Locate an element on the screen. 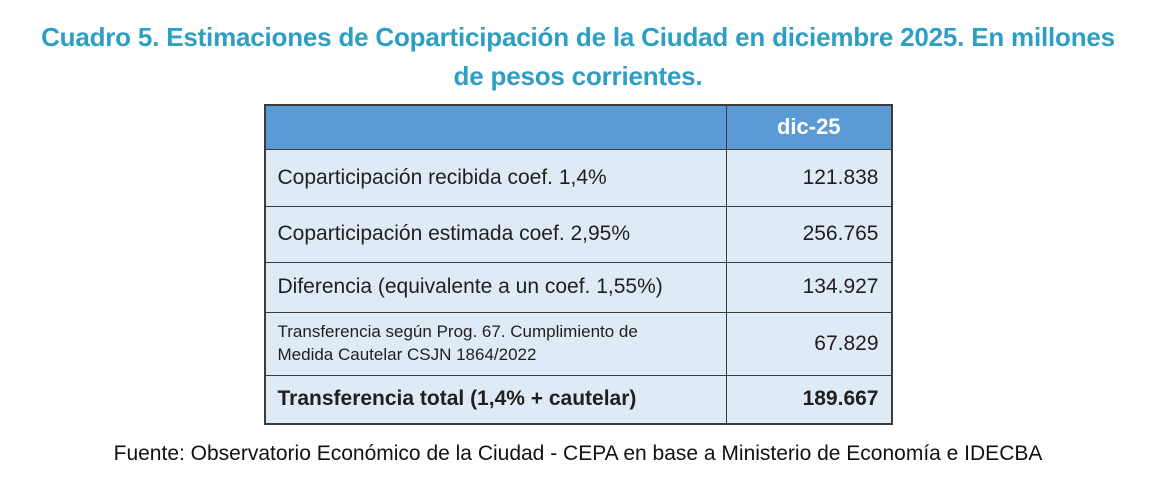 The height and width of the screenshot is (482, 1156). row-value: 256.765 is located at coordinates (809, 234).